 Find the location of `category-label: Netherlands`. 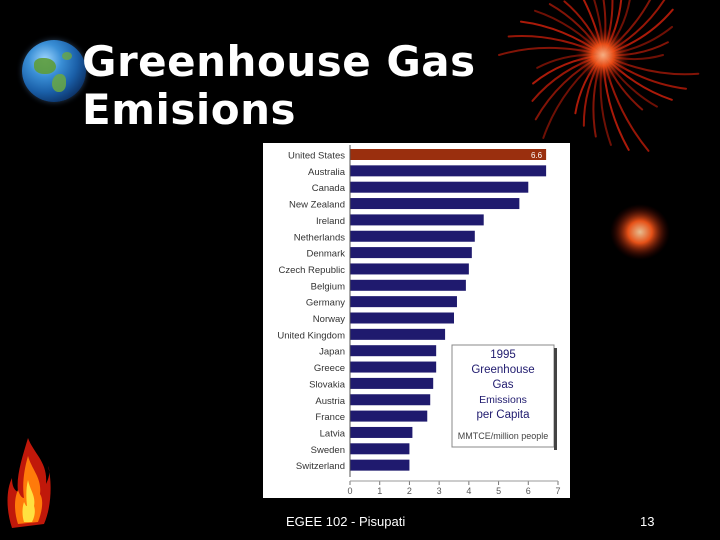

category-label: Netherlands is located at coordinates (319, 237).